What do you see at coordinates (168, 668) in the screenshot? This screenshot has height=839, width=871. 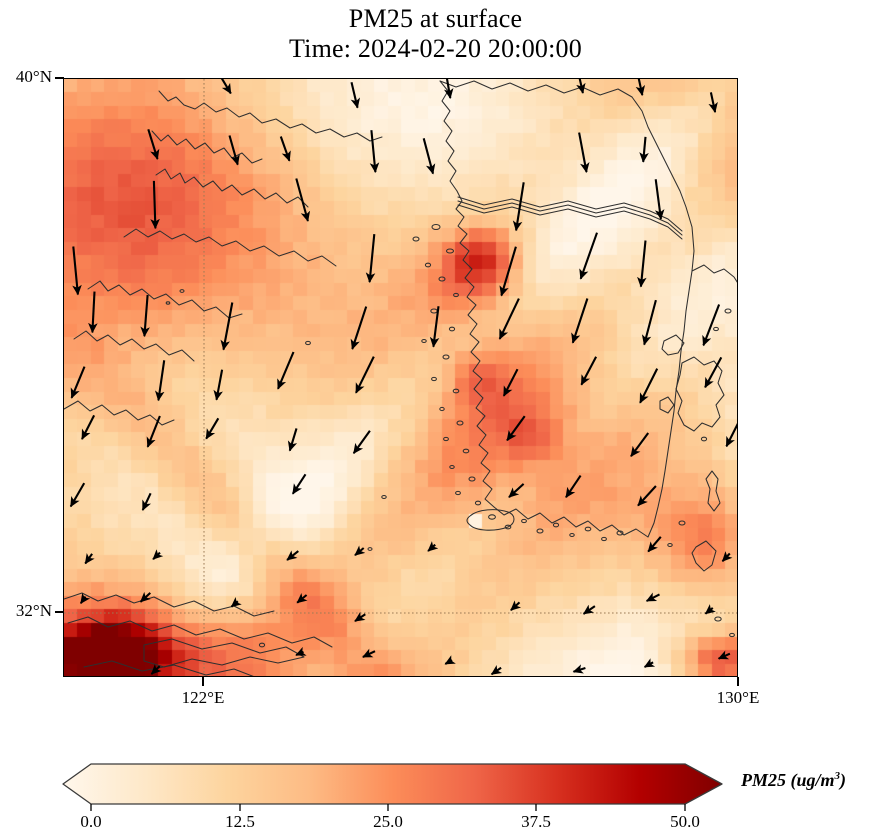 I see `coast-hangzhou-bay` at bounding box center [168, 668].